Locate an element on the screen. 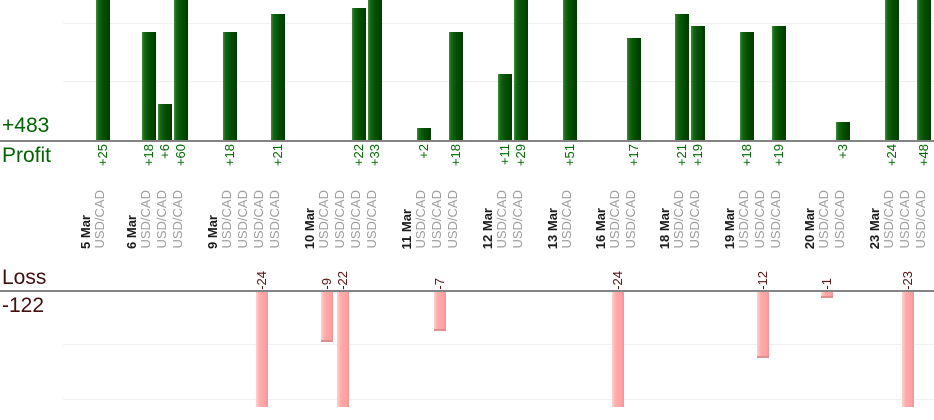  profit-axis-title: Profit is located at coordinates (27, 155).